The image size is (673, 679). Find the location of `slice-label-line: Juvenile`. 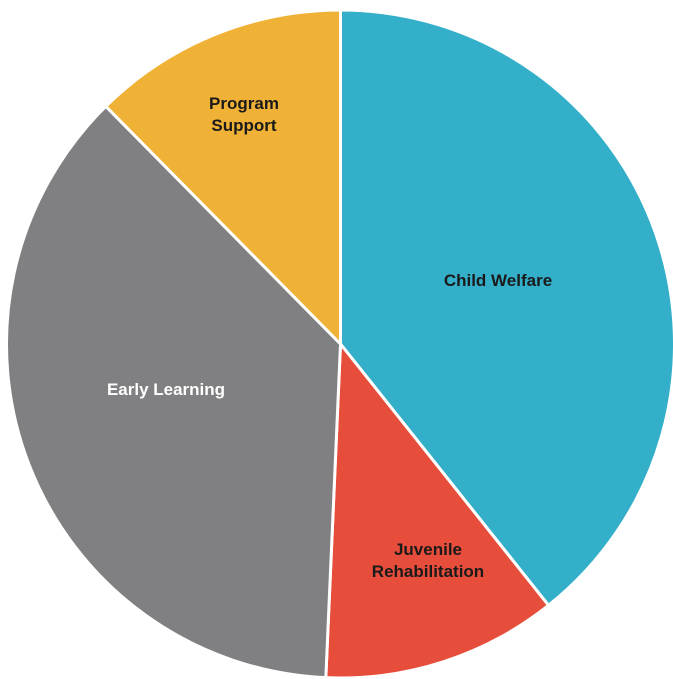

slice-label-line: Juvenile is located at coordinates (428, 549).